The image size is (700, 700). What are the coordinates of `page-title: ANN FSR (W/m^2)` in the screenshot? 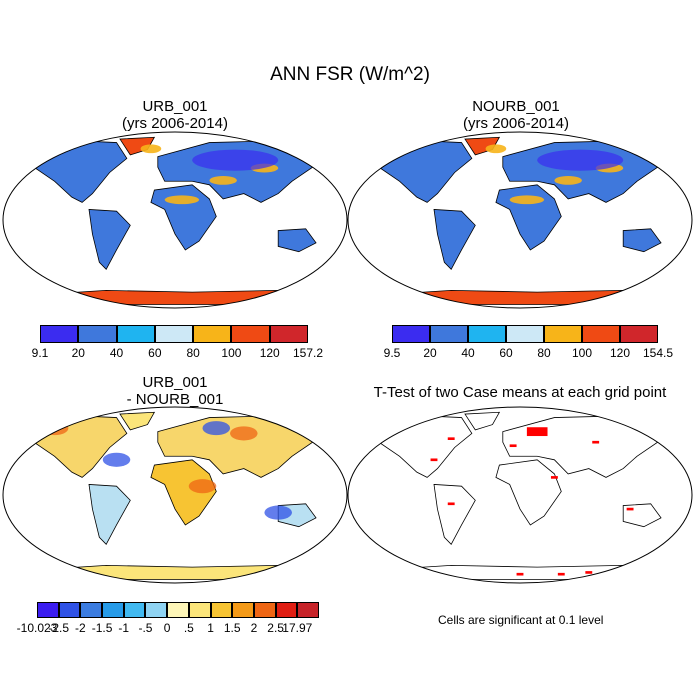 It's located at (350, 74).